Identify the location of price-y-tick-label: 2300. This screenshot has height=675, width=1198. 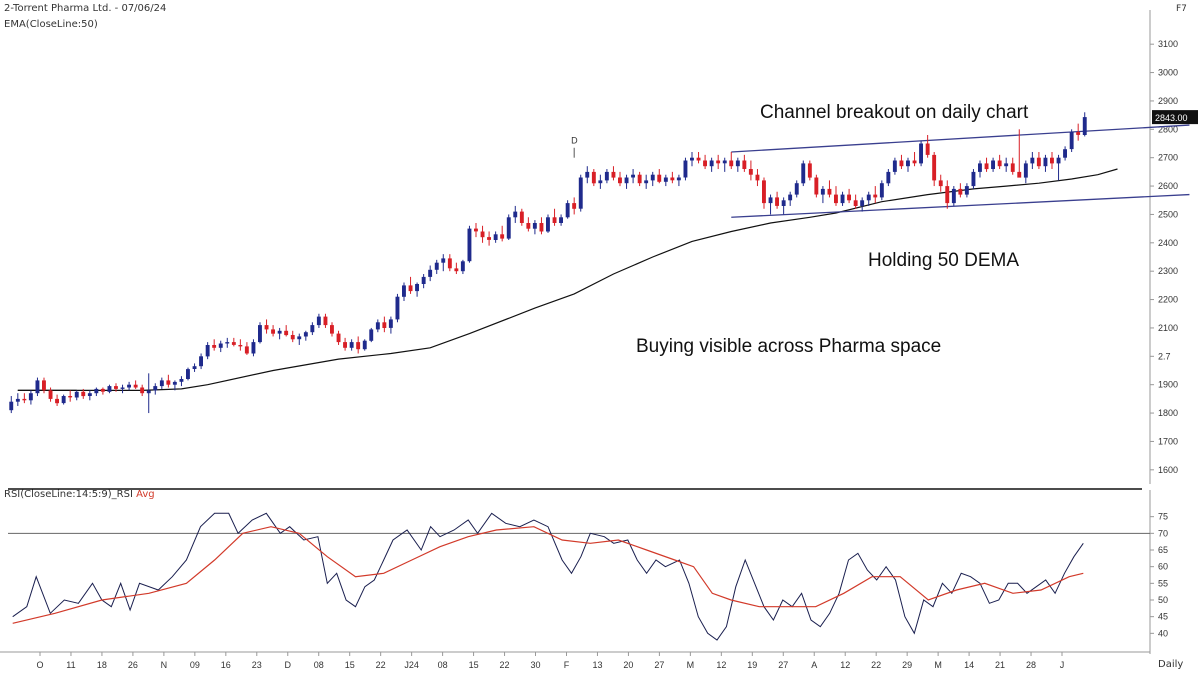
(1168, 271).